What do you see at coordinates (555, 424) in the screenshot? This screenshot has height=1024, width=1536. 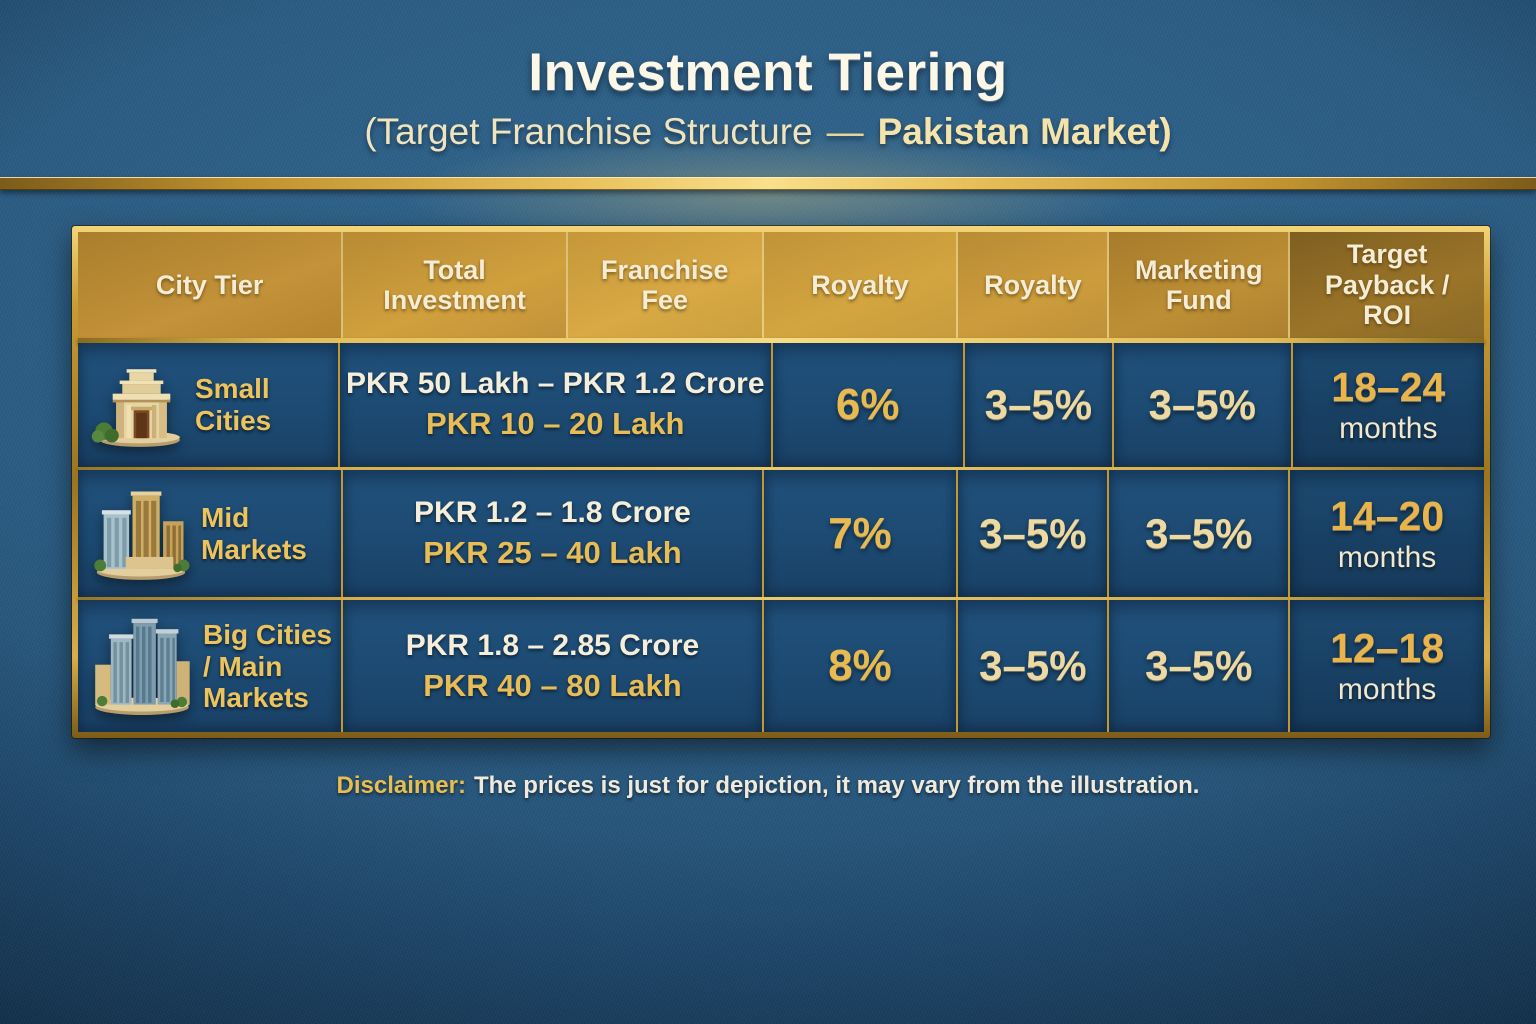 I see `franchise-fee-range: PKR 10 – 20 Lakh` at bounding box center [555, 424].